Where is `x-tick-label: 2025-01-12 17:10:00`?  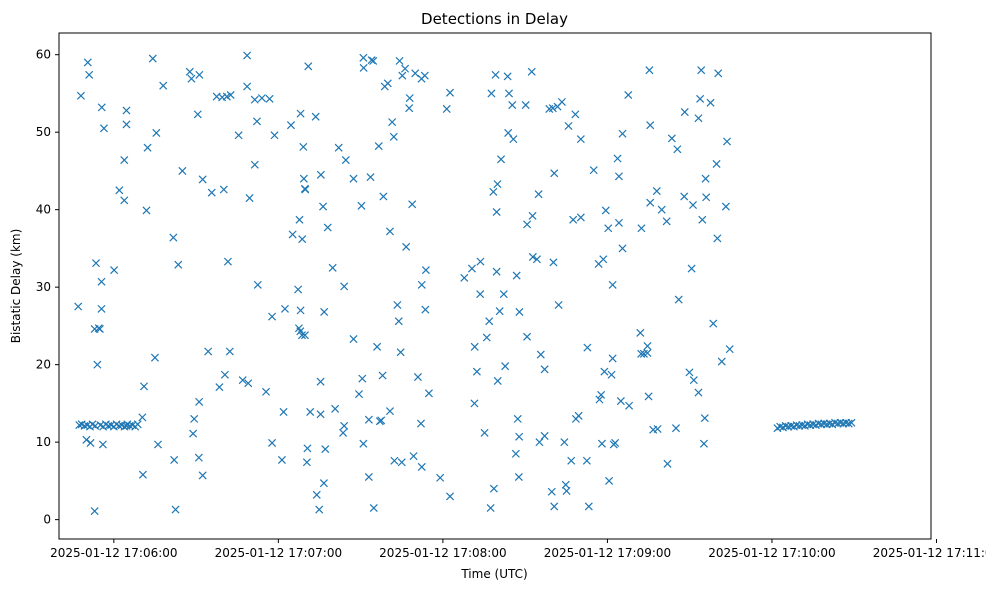
x-tick-label: 2025-01-12 17:10:00 is located at coordinates (771, 553).